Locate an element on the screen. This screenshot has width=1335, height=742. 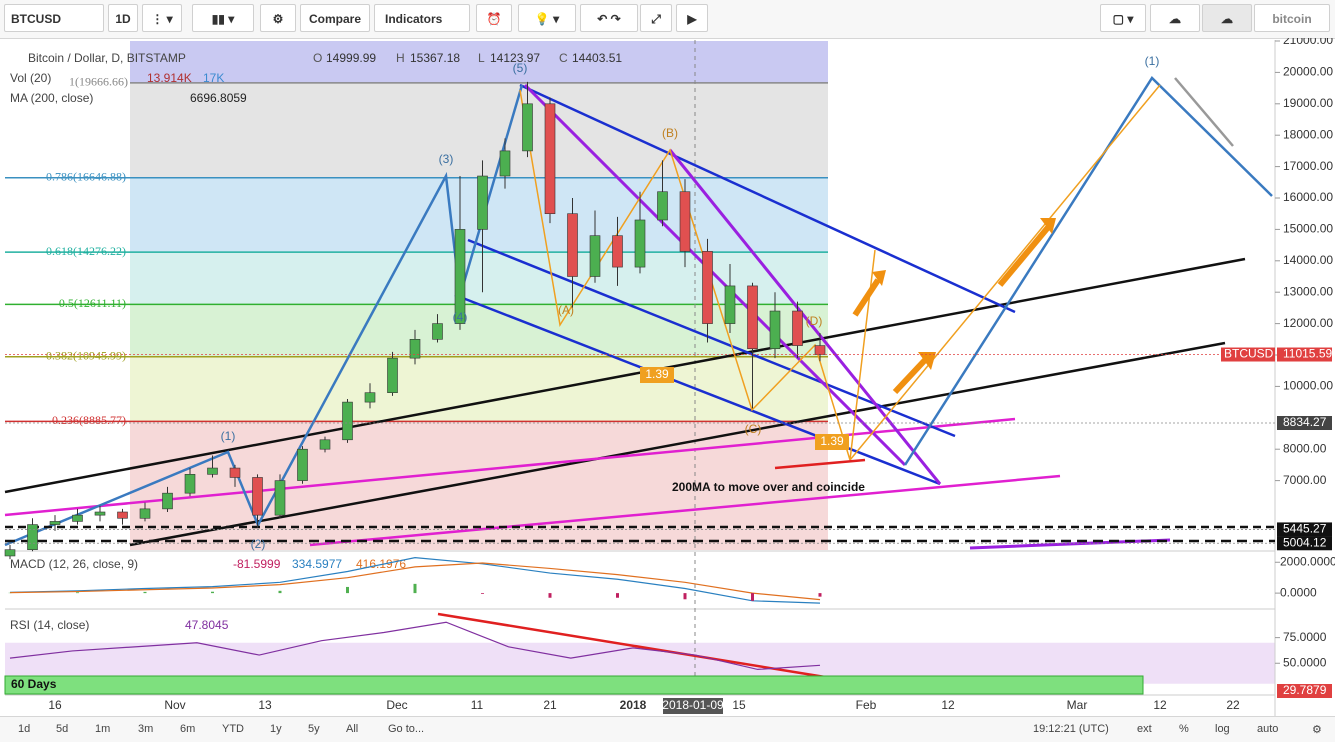
range-button: All is located at coordinates (352, 729).